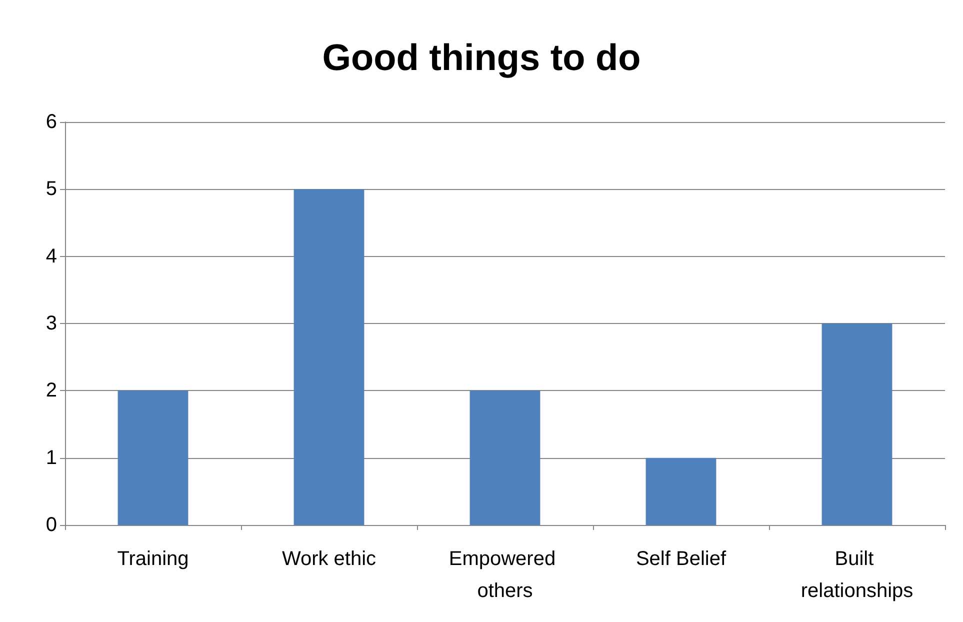  What do you see at coordinates (681, 559) in the screenshot?
I see `x-tick-label: Self Belief` at bounding box center [681, 559].